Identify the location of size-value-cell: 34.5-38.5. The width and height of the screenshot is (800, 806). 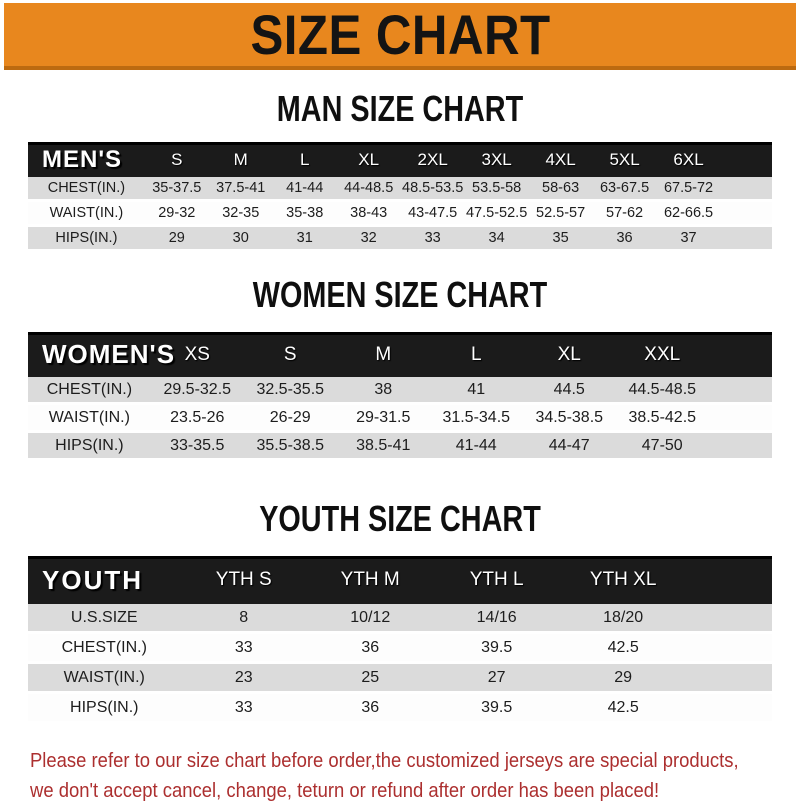
(569, 418).